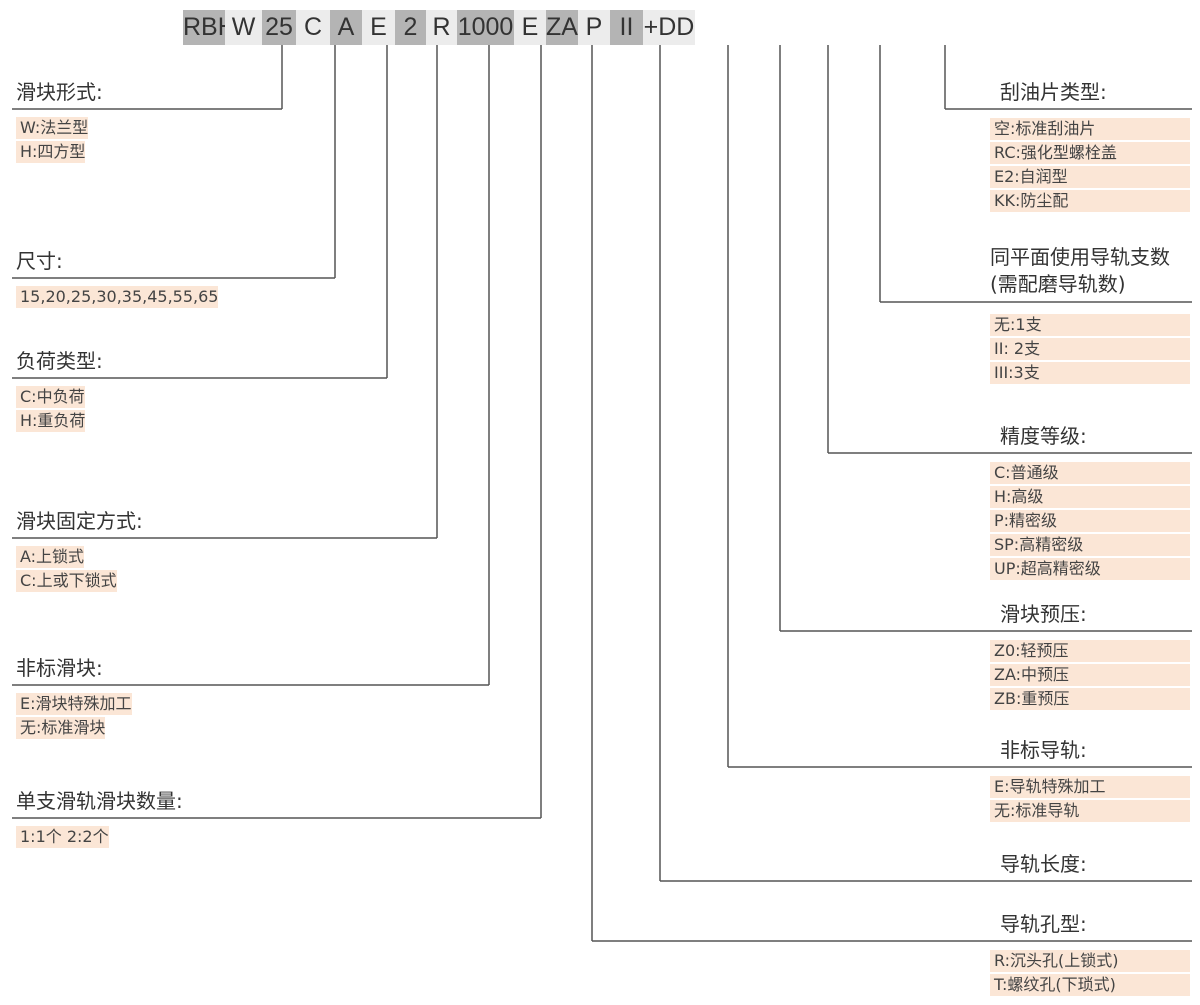 The image size is (1200, 1005). What do you see at coordinates (52, 128) in the screenshot?
I see `option-item: W:法兰型` at bounding box center [52, 128].